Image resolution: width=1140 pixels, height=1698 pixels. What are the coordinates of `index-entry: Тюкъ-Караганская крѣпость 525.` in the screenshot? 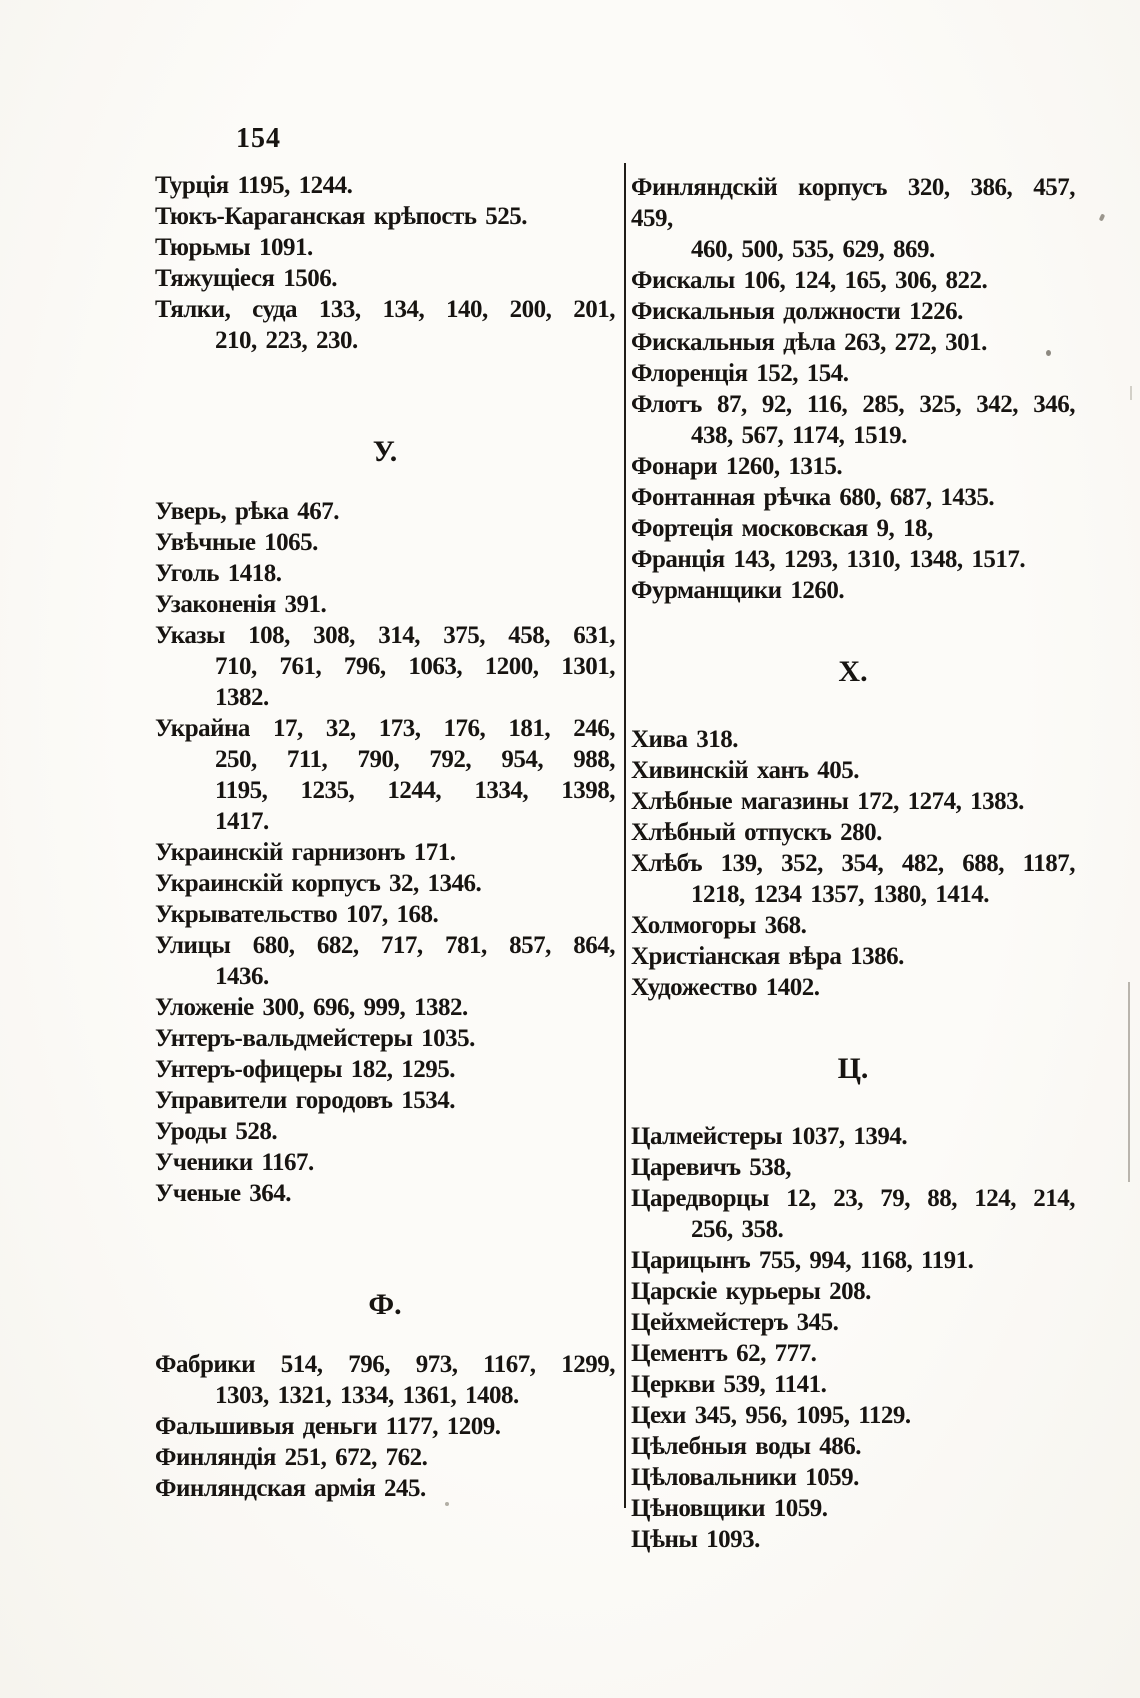 It's located at (385, 216).